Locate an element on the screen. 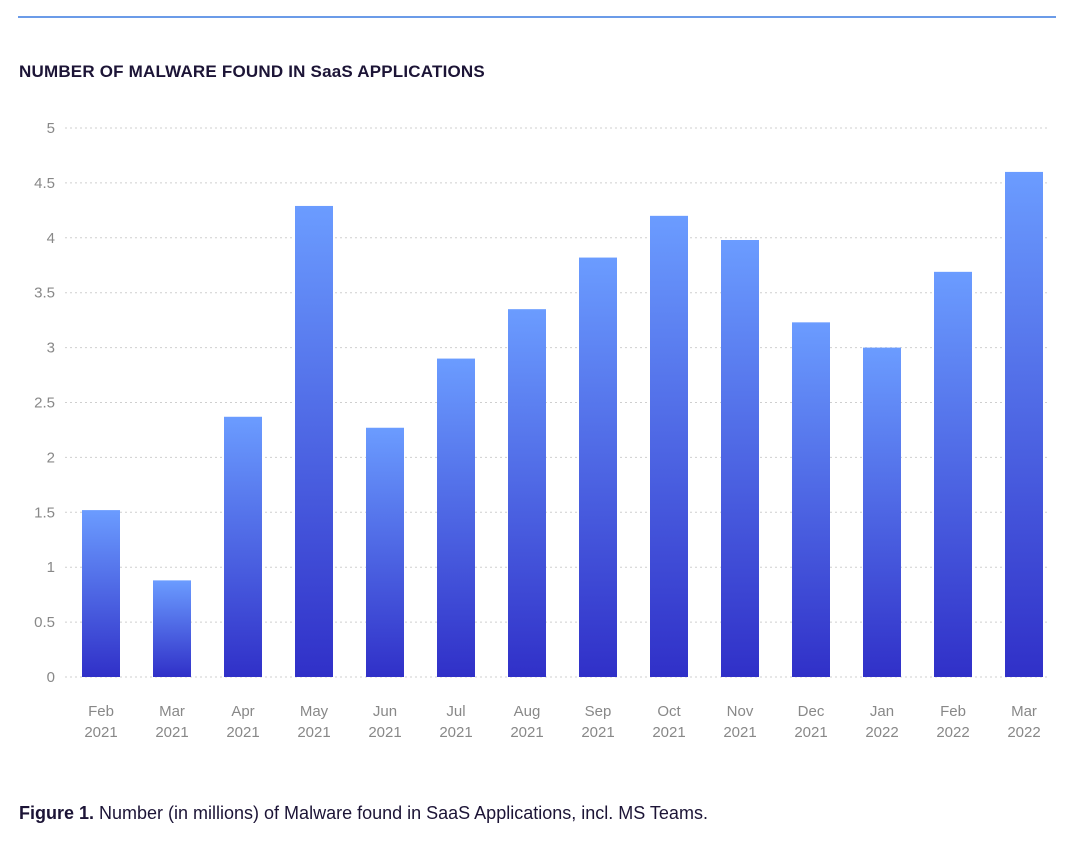 The height and width of the screenshot is (843, 1075). x-tick-label: Jul is located at coordinates (455, 711).